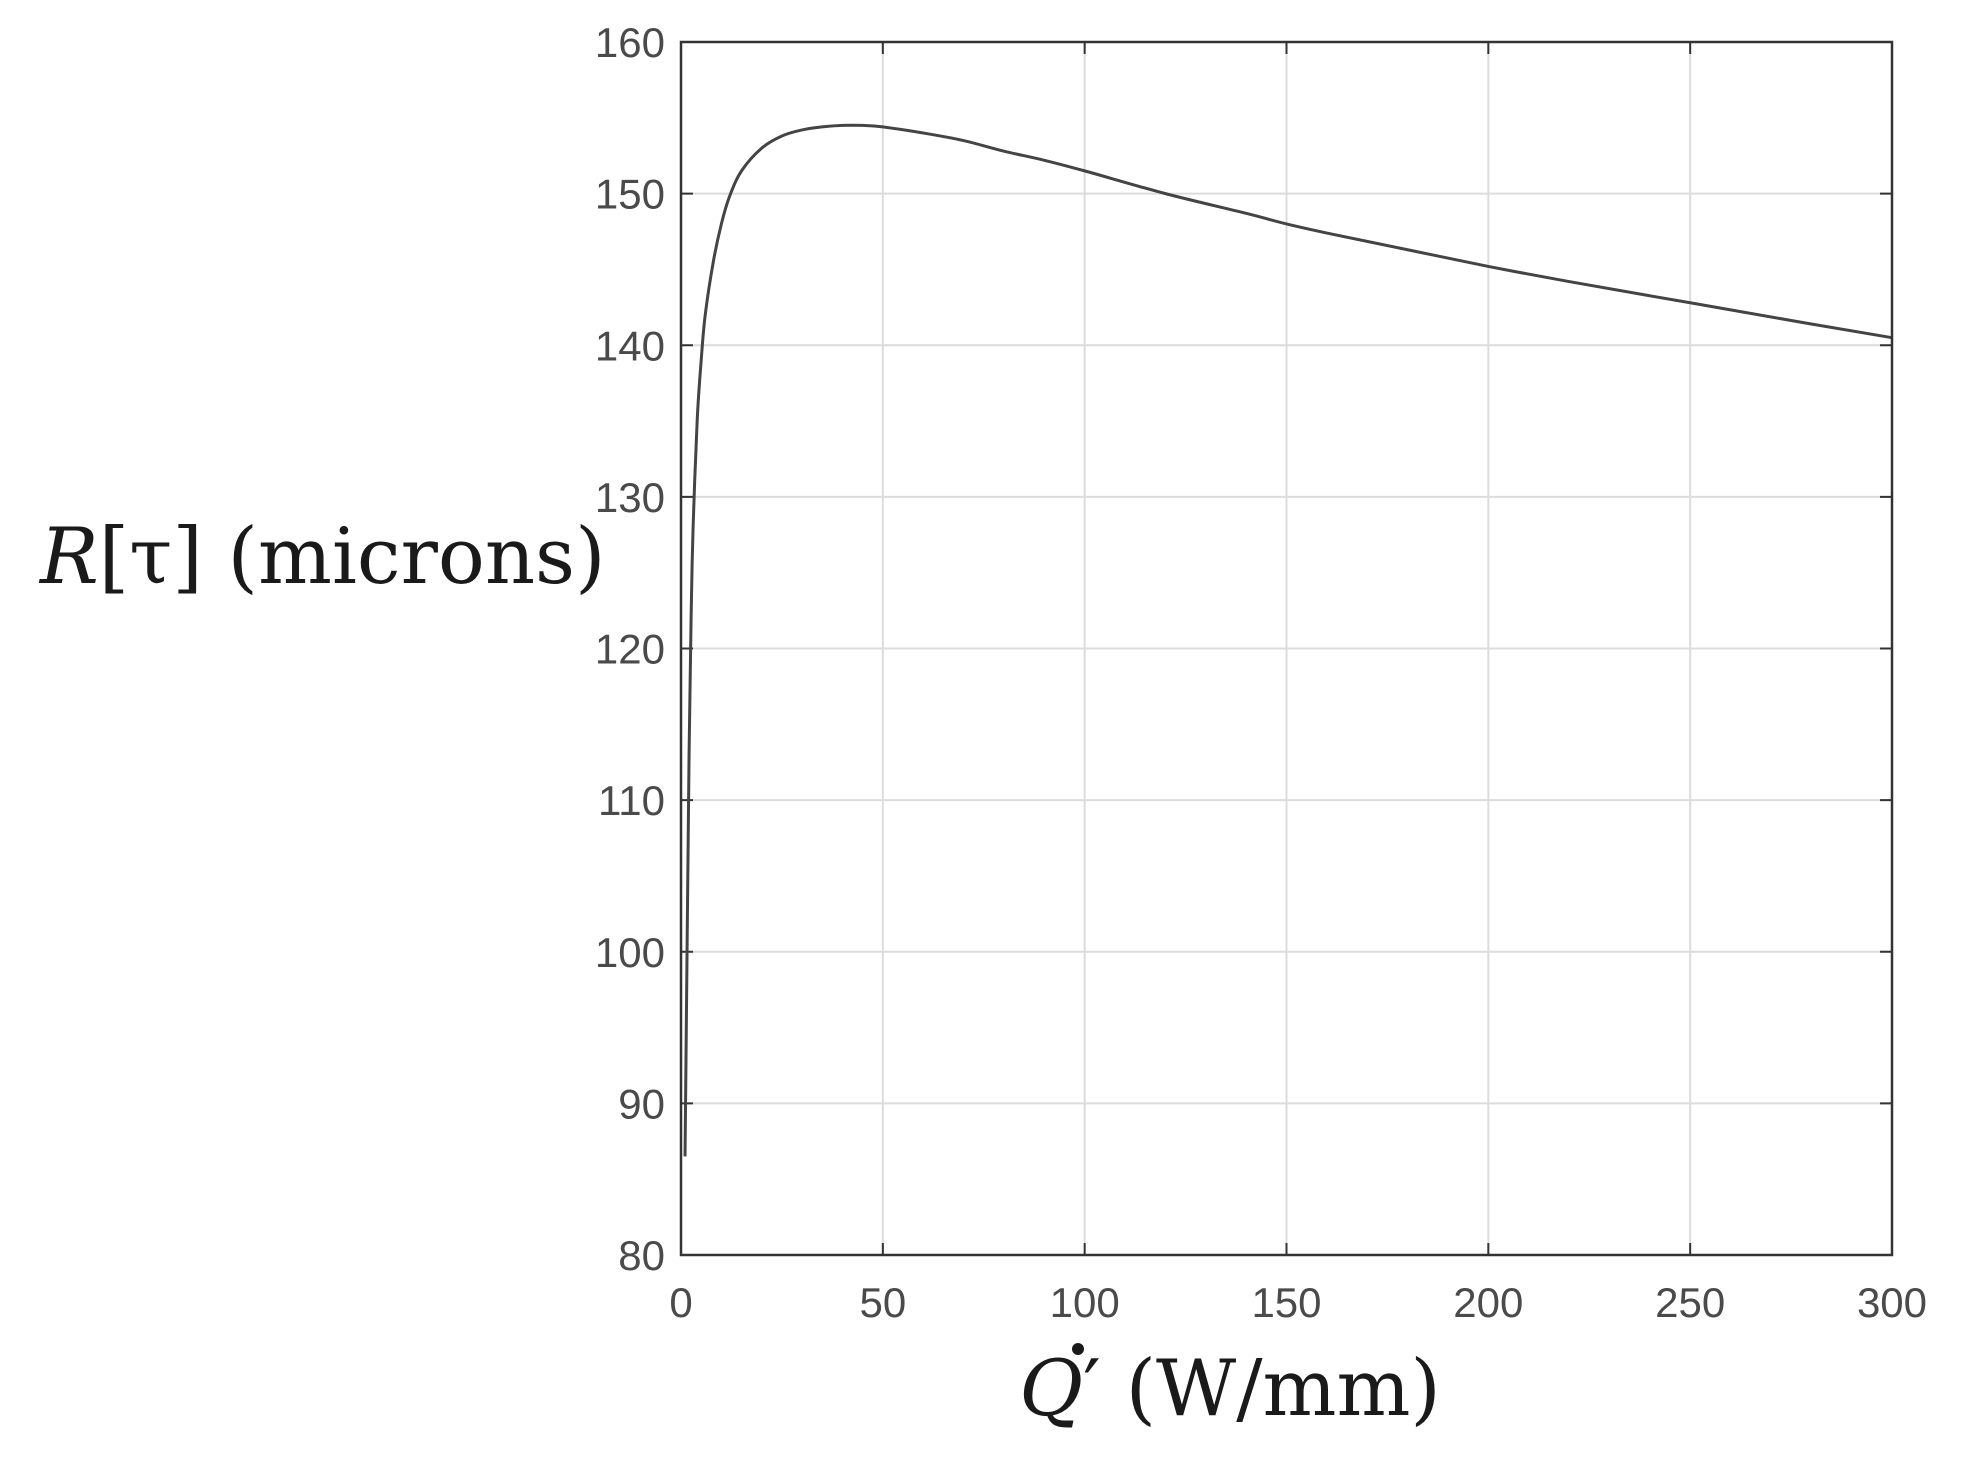  What do you see at coordinates (630, 194) in the screenshot?
I see `y-tick-label: 150` at bounding box center [630, 194].